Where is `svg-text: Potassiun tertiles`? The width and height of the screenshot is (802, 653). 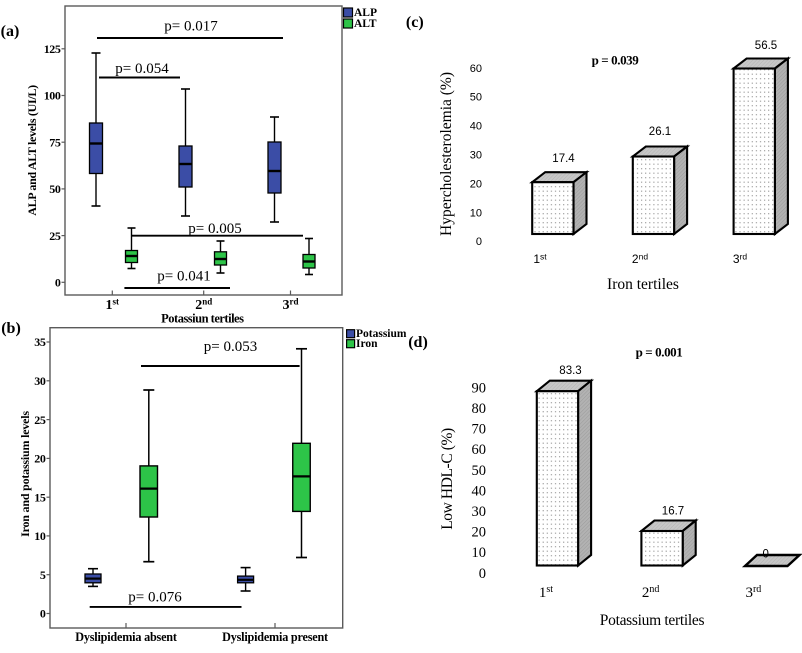 svg-text: Potassiun tertiles is located at coordinates (202, 319).